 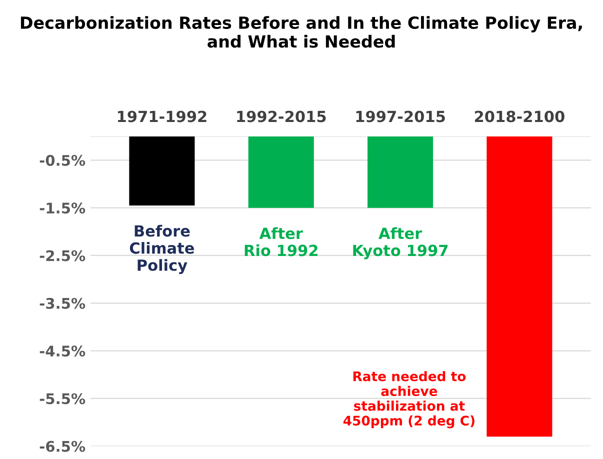 I want to click on y-tick-label: -0.5%, so click(x=63, y=160).